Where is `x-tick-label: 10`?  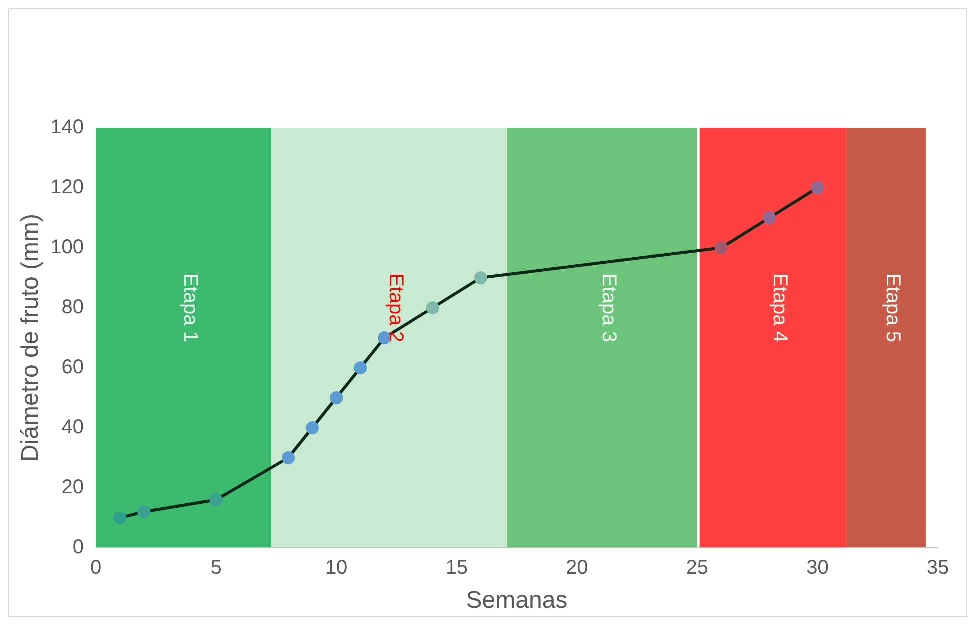 x-tick-label: 10 is located at coordinates (336, 568).